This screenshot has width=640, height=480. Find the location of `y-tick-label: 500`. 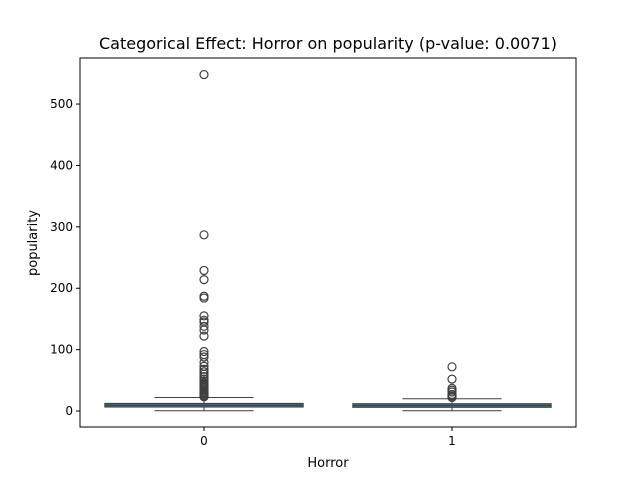

y-tick-label: 500 is located at coordinates (61, 104).